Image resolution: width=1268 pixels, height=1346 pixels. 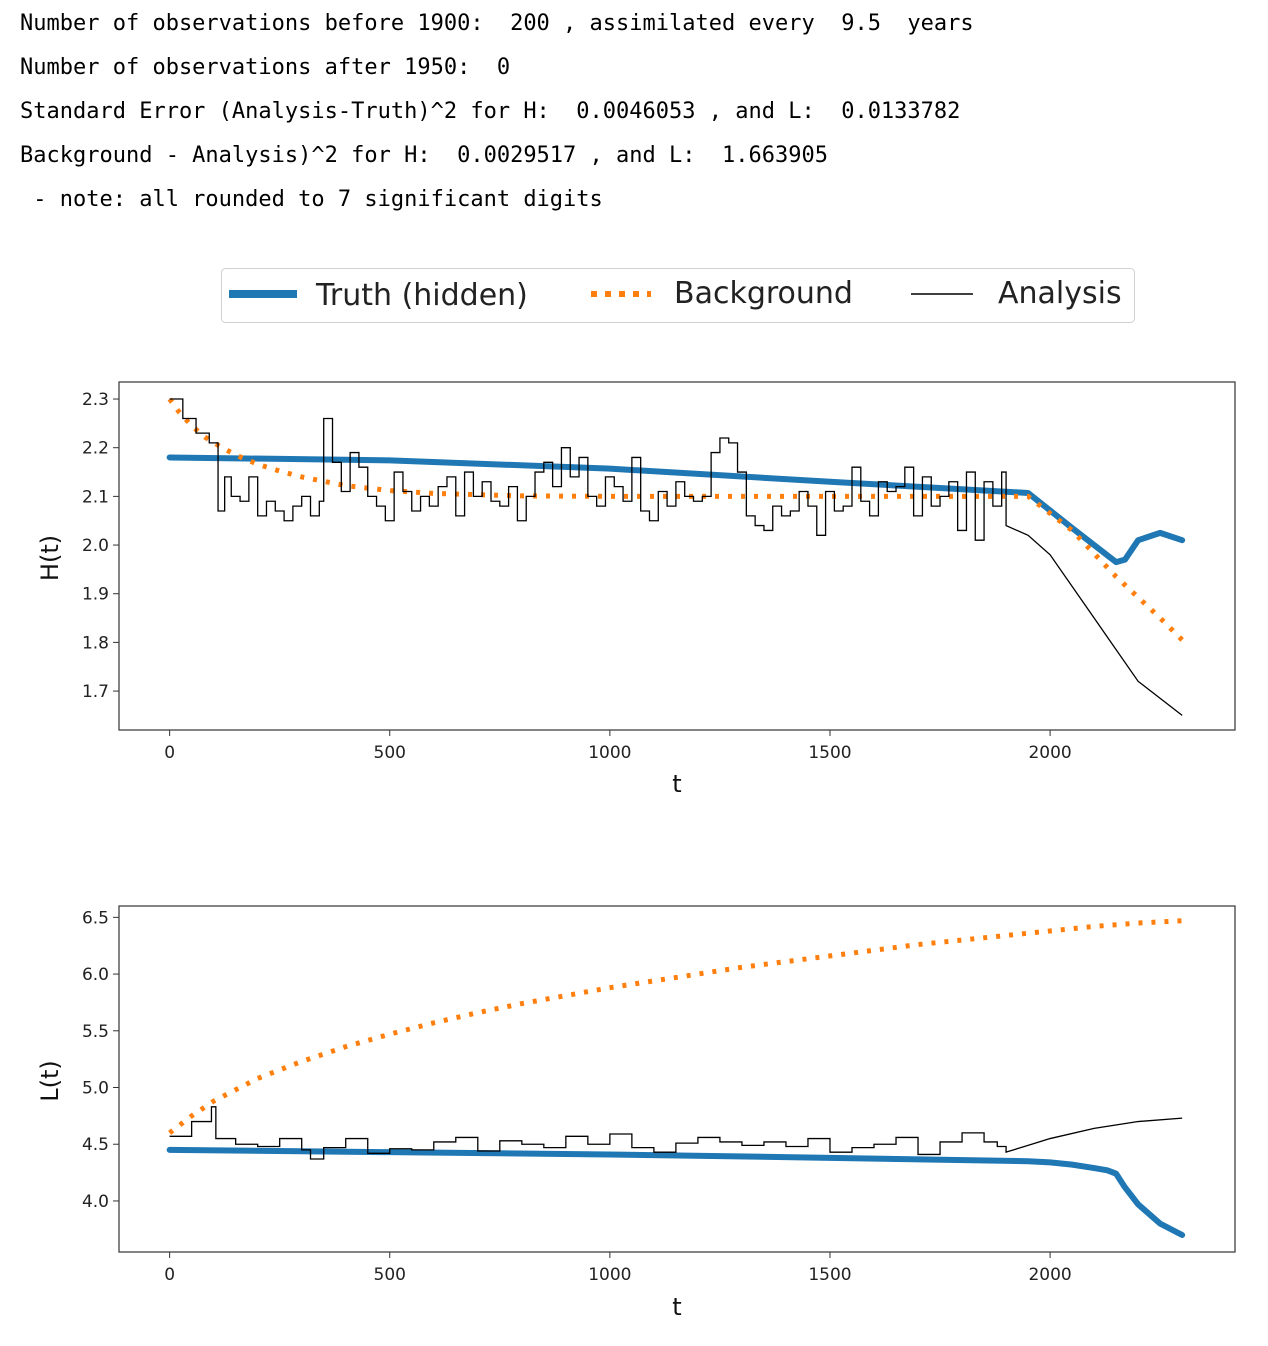 What do you see at coordinates (265, 67) in the screenshot?
I see `output-line-observations-after: Number of observations after 1950: 0` at bounding box center [265, 67].